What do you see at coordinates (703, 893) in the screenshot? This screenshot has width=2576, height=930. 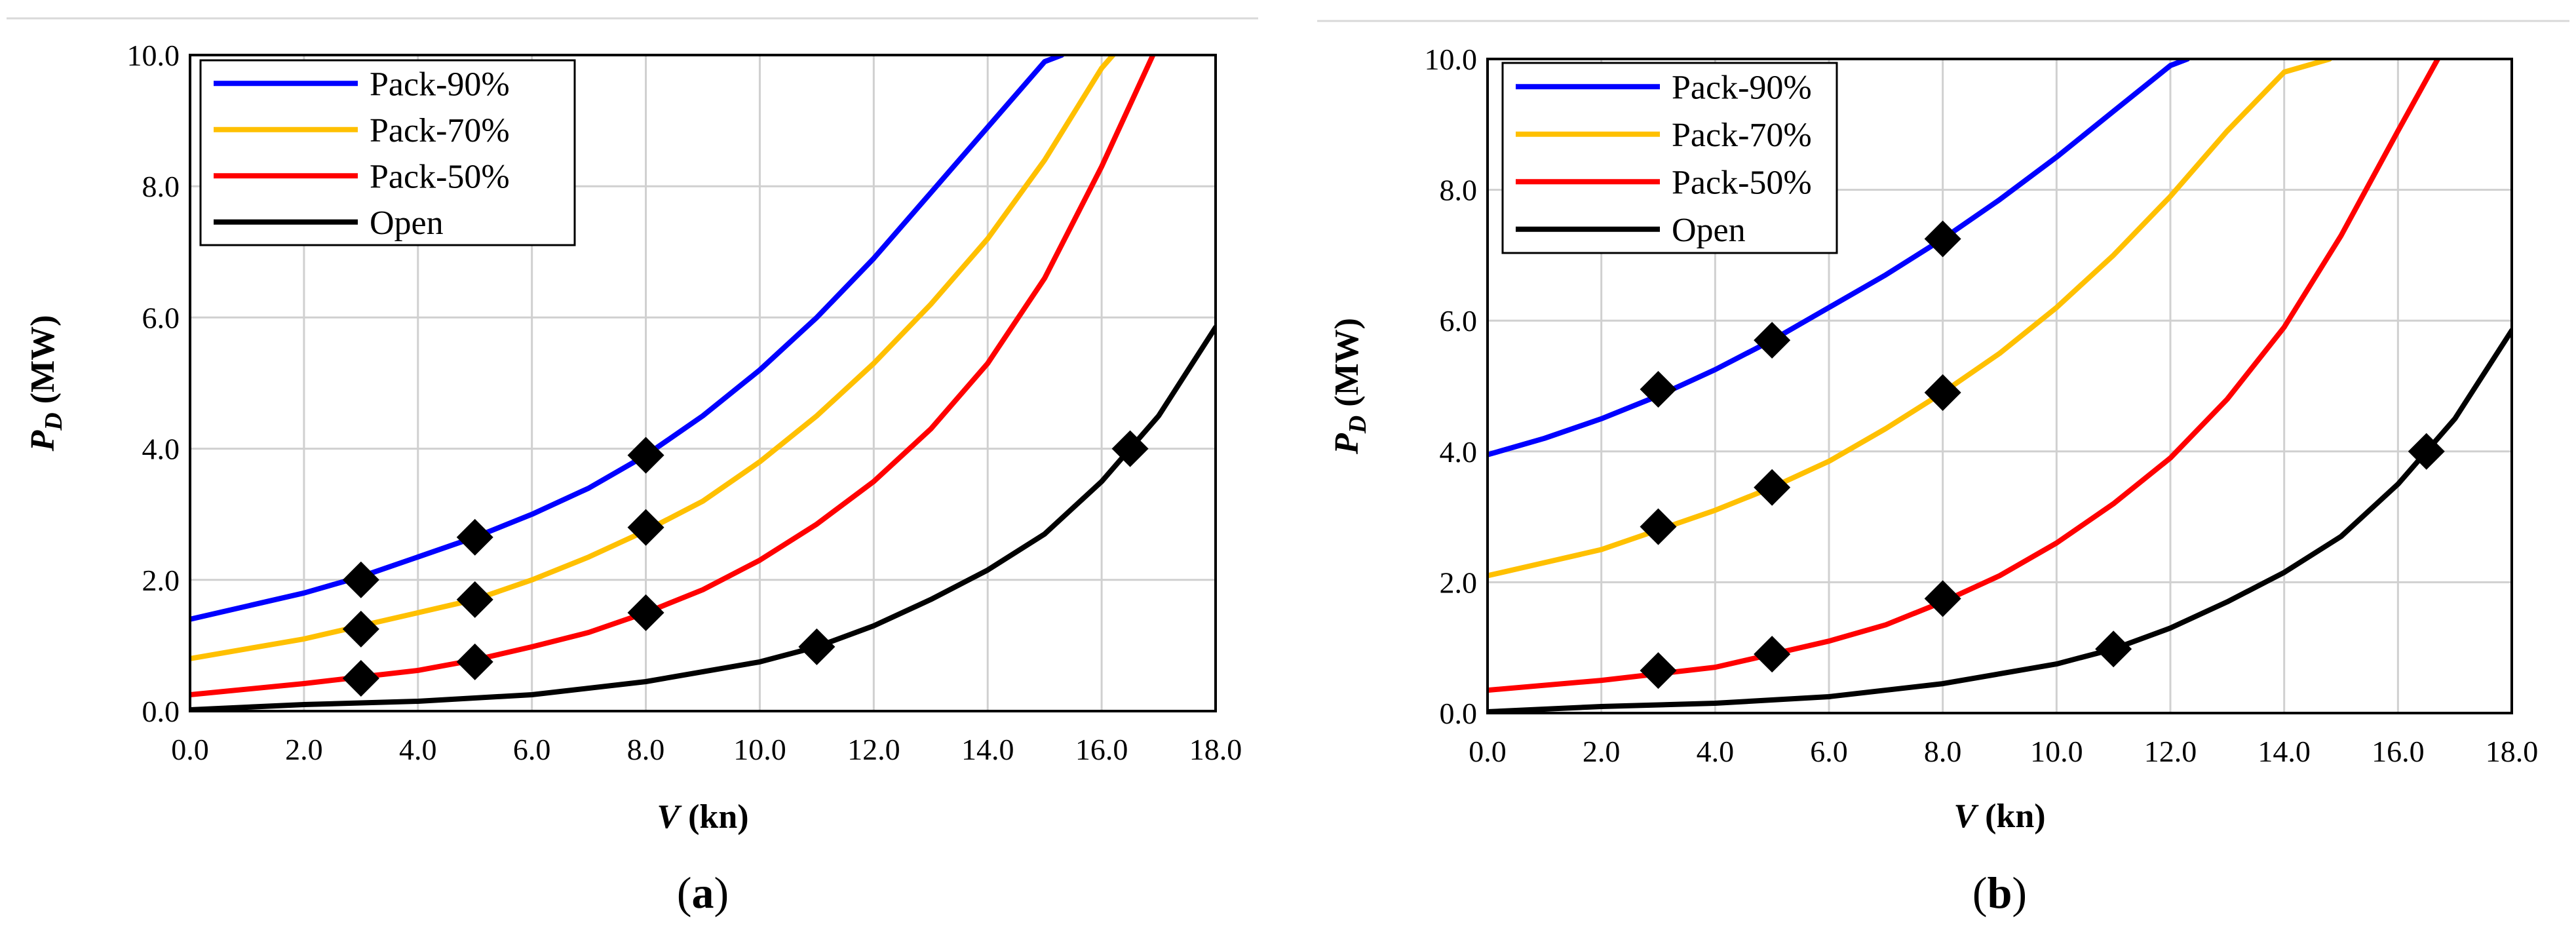 I see `panel-label: (a)` at bounding box center [703, 893].